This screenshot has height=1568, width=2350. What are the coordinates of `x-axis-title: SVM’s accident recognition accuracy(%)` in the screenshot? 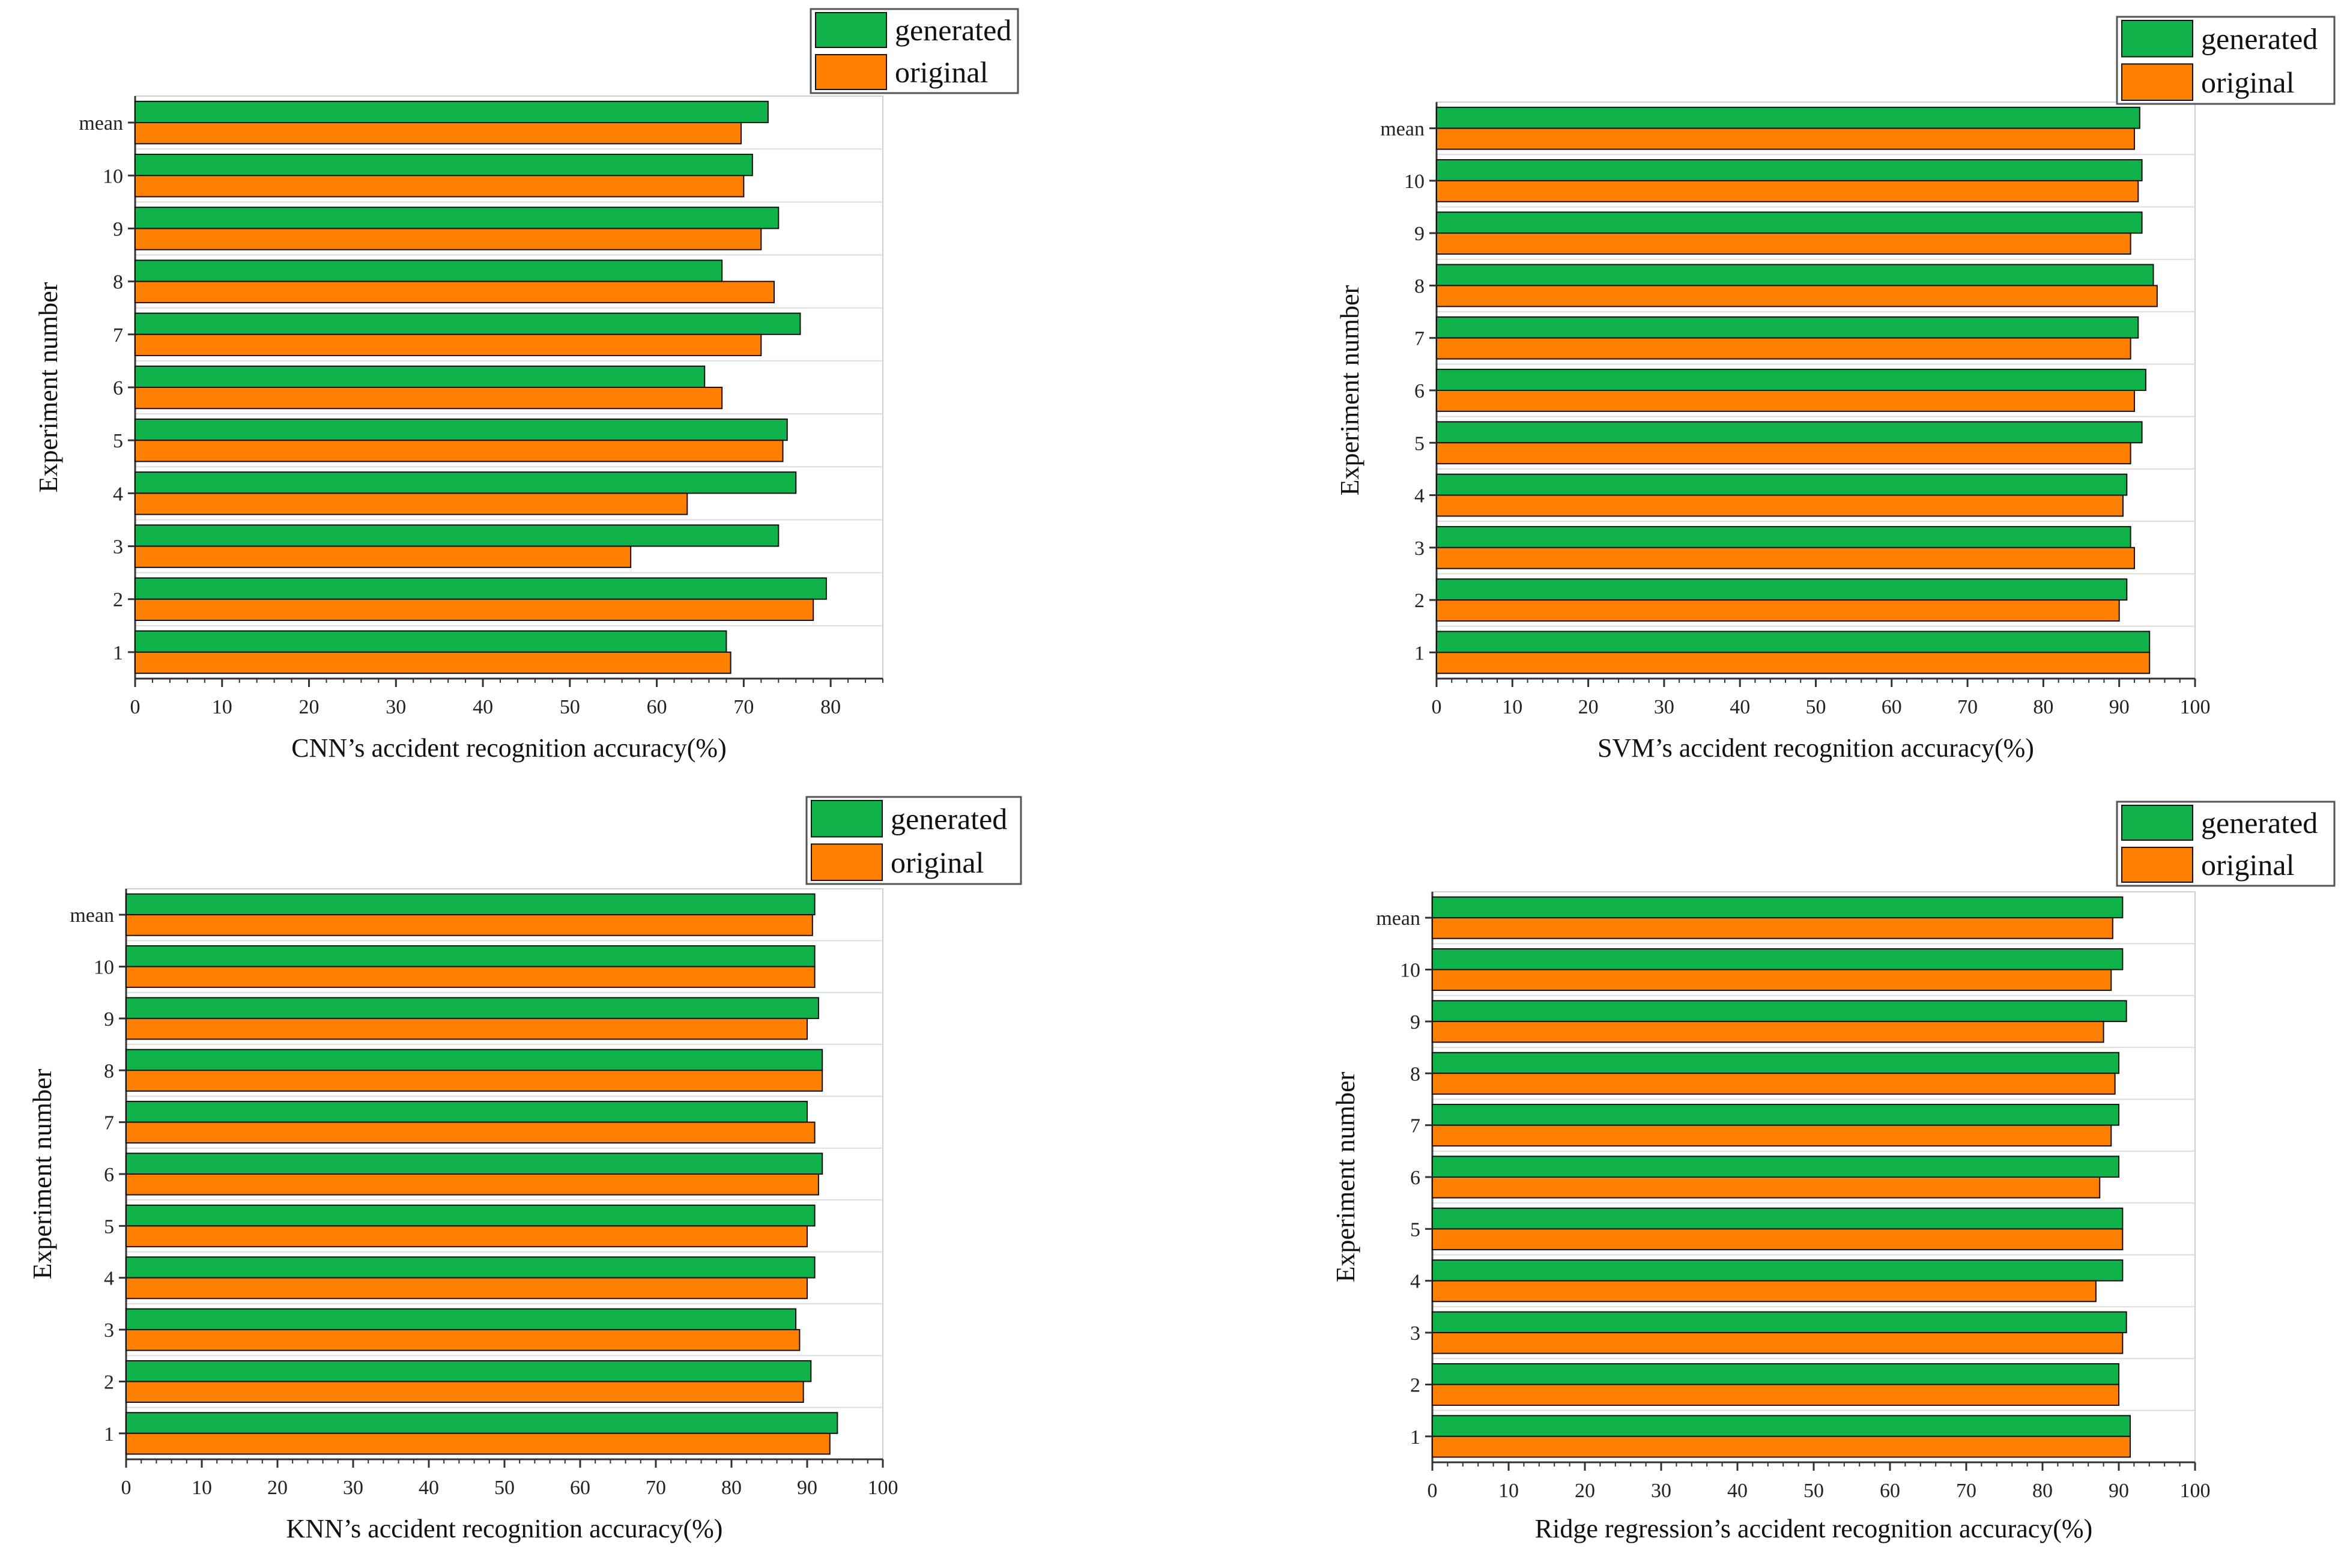 It's located at (1815, 748).